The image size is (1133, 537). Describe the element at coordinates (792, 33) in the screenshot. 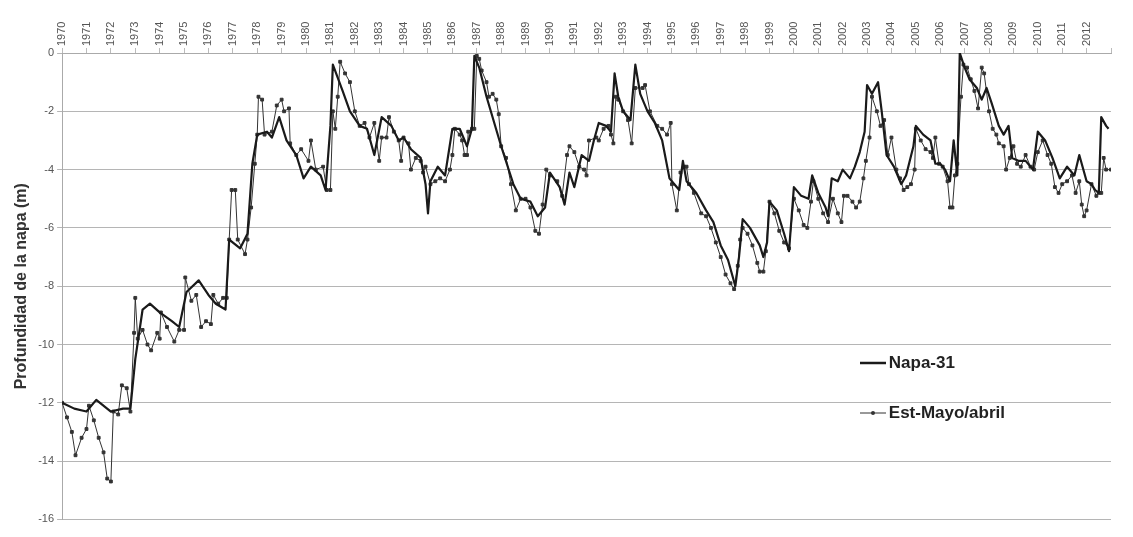

I see `x-tick-label: 2000` at that location.